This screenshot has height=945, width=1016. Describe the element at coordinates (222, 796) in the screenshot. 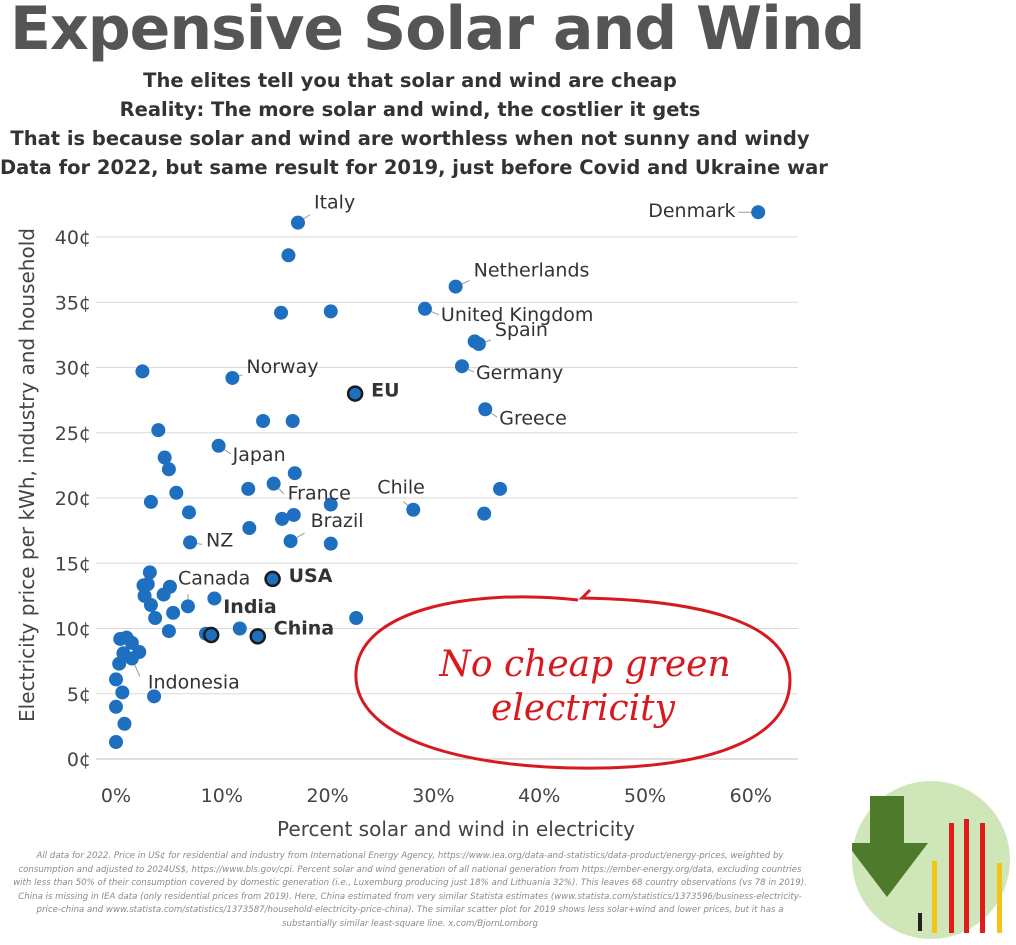

I see `x-tick-label: 10%` at that location.